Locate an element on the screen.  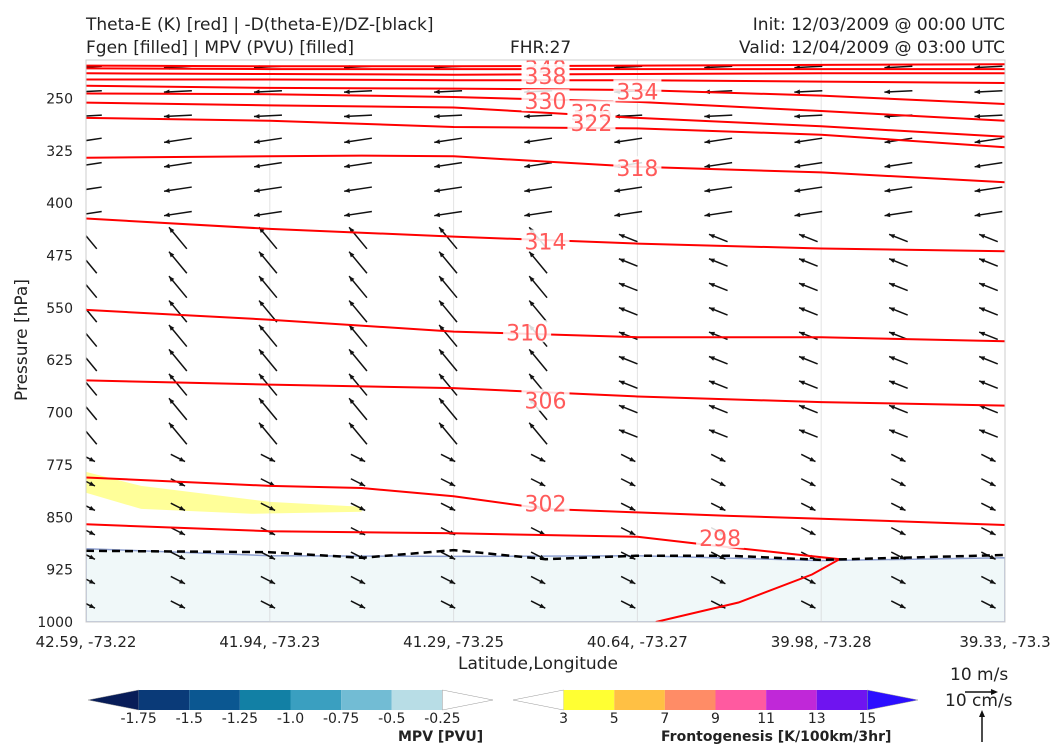
x-axis-label: Latitude,Longitude is located at coordinates (538, 664).